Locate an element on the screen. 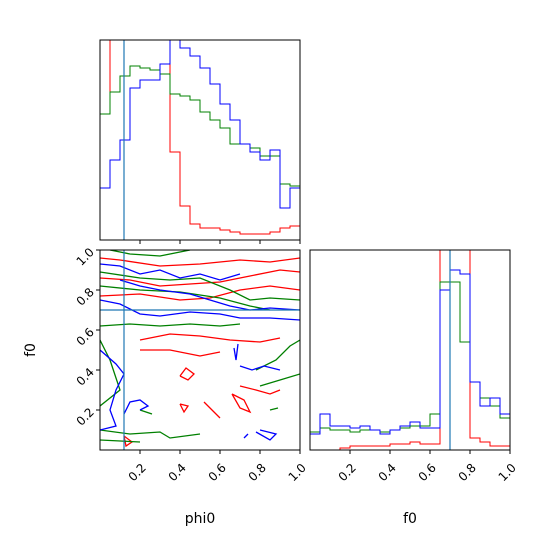  histogram-f0-series is located at coordinates (410, 350).